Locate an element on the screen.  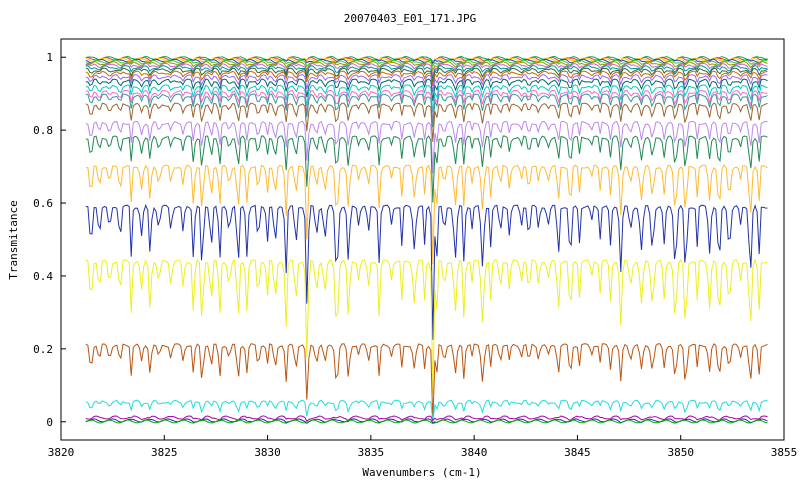
y-tick-label: 0.2 is located at coordinates (43, 349).